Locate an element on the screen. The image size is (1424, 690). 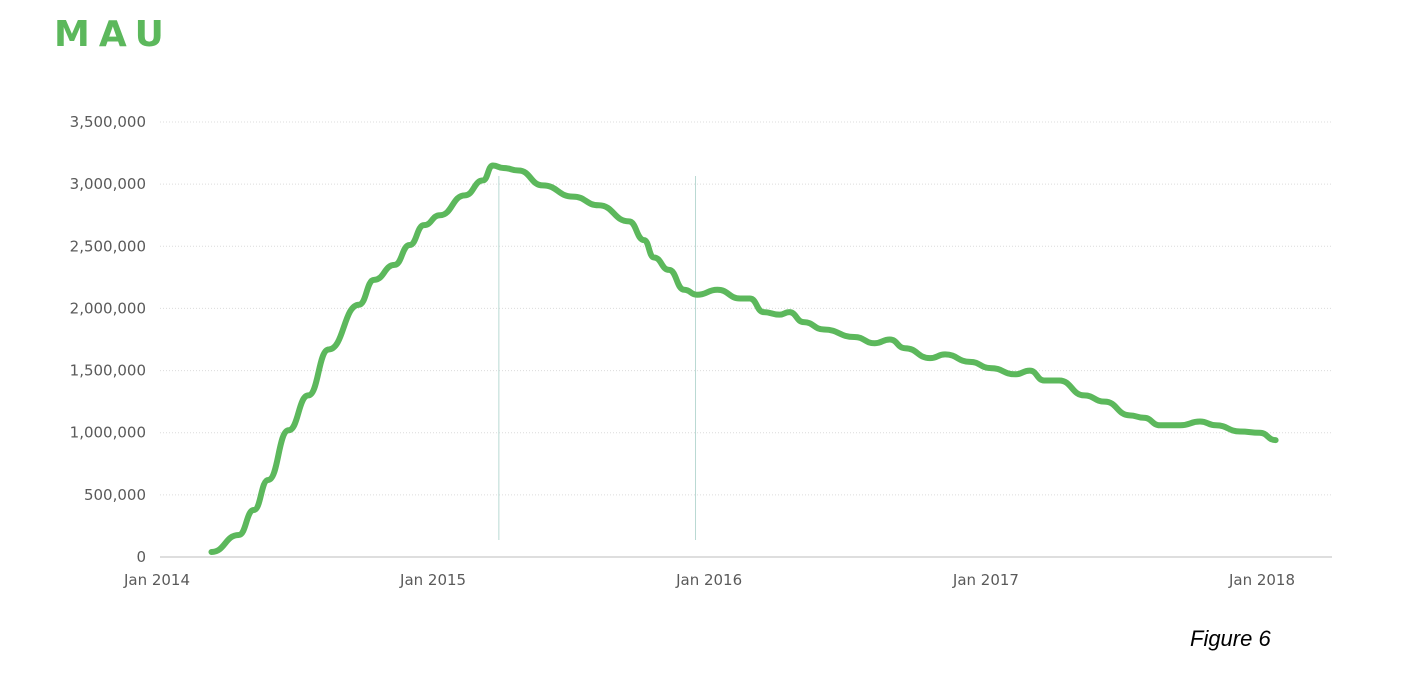
y-tick-label: 3,500,000 is located at coordinates (108, 122).